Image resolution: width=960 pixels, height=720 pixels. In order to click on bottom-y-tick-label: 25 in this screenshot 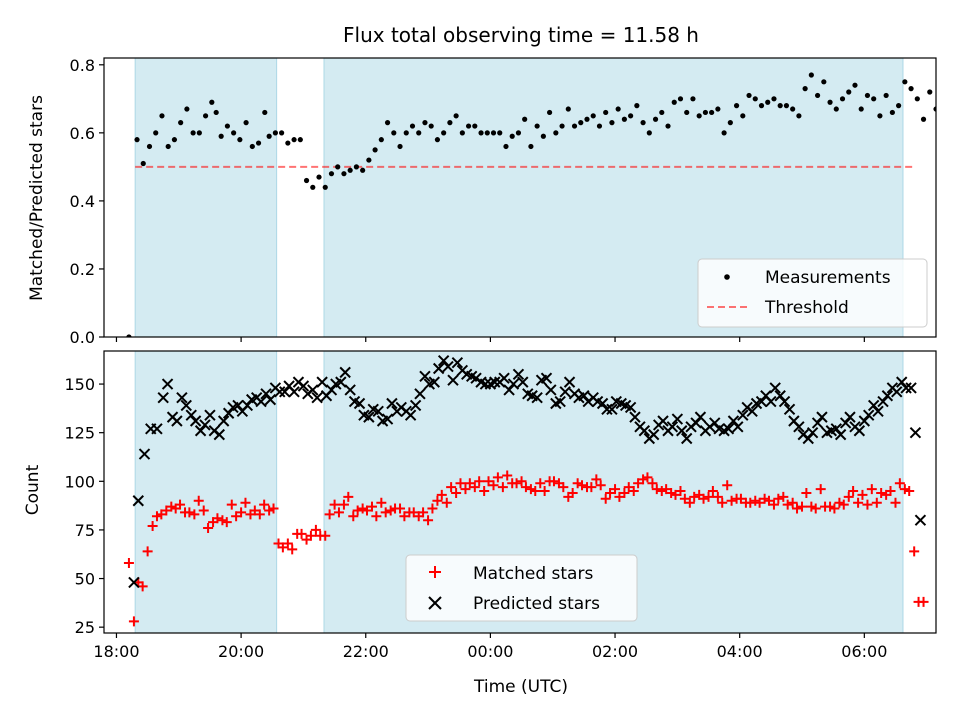, I will do `click(85, 627)`.